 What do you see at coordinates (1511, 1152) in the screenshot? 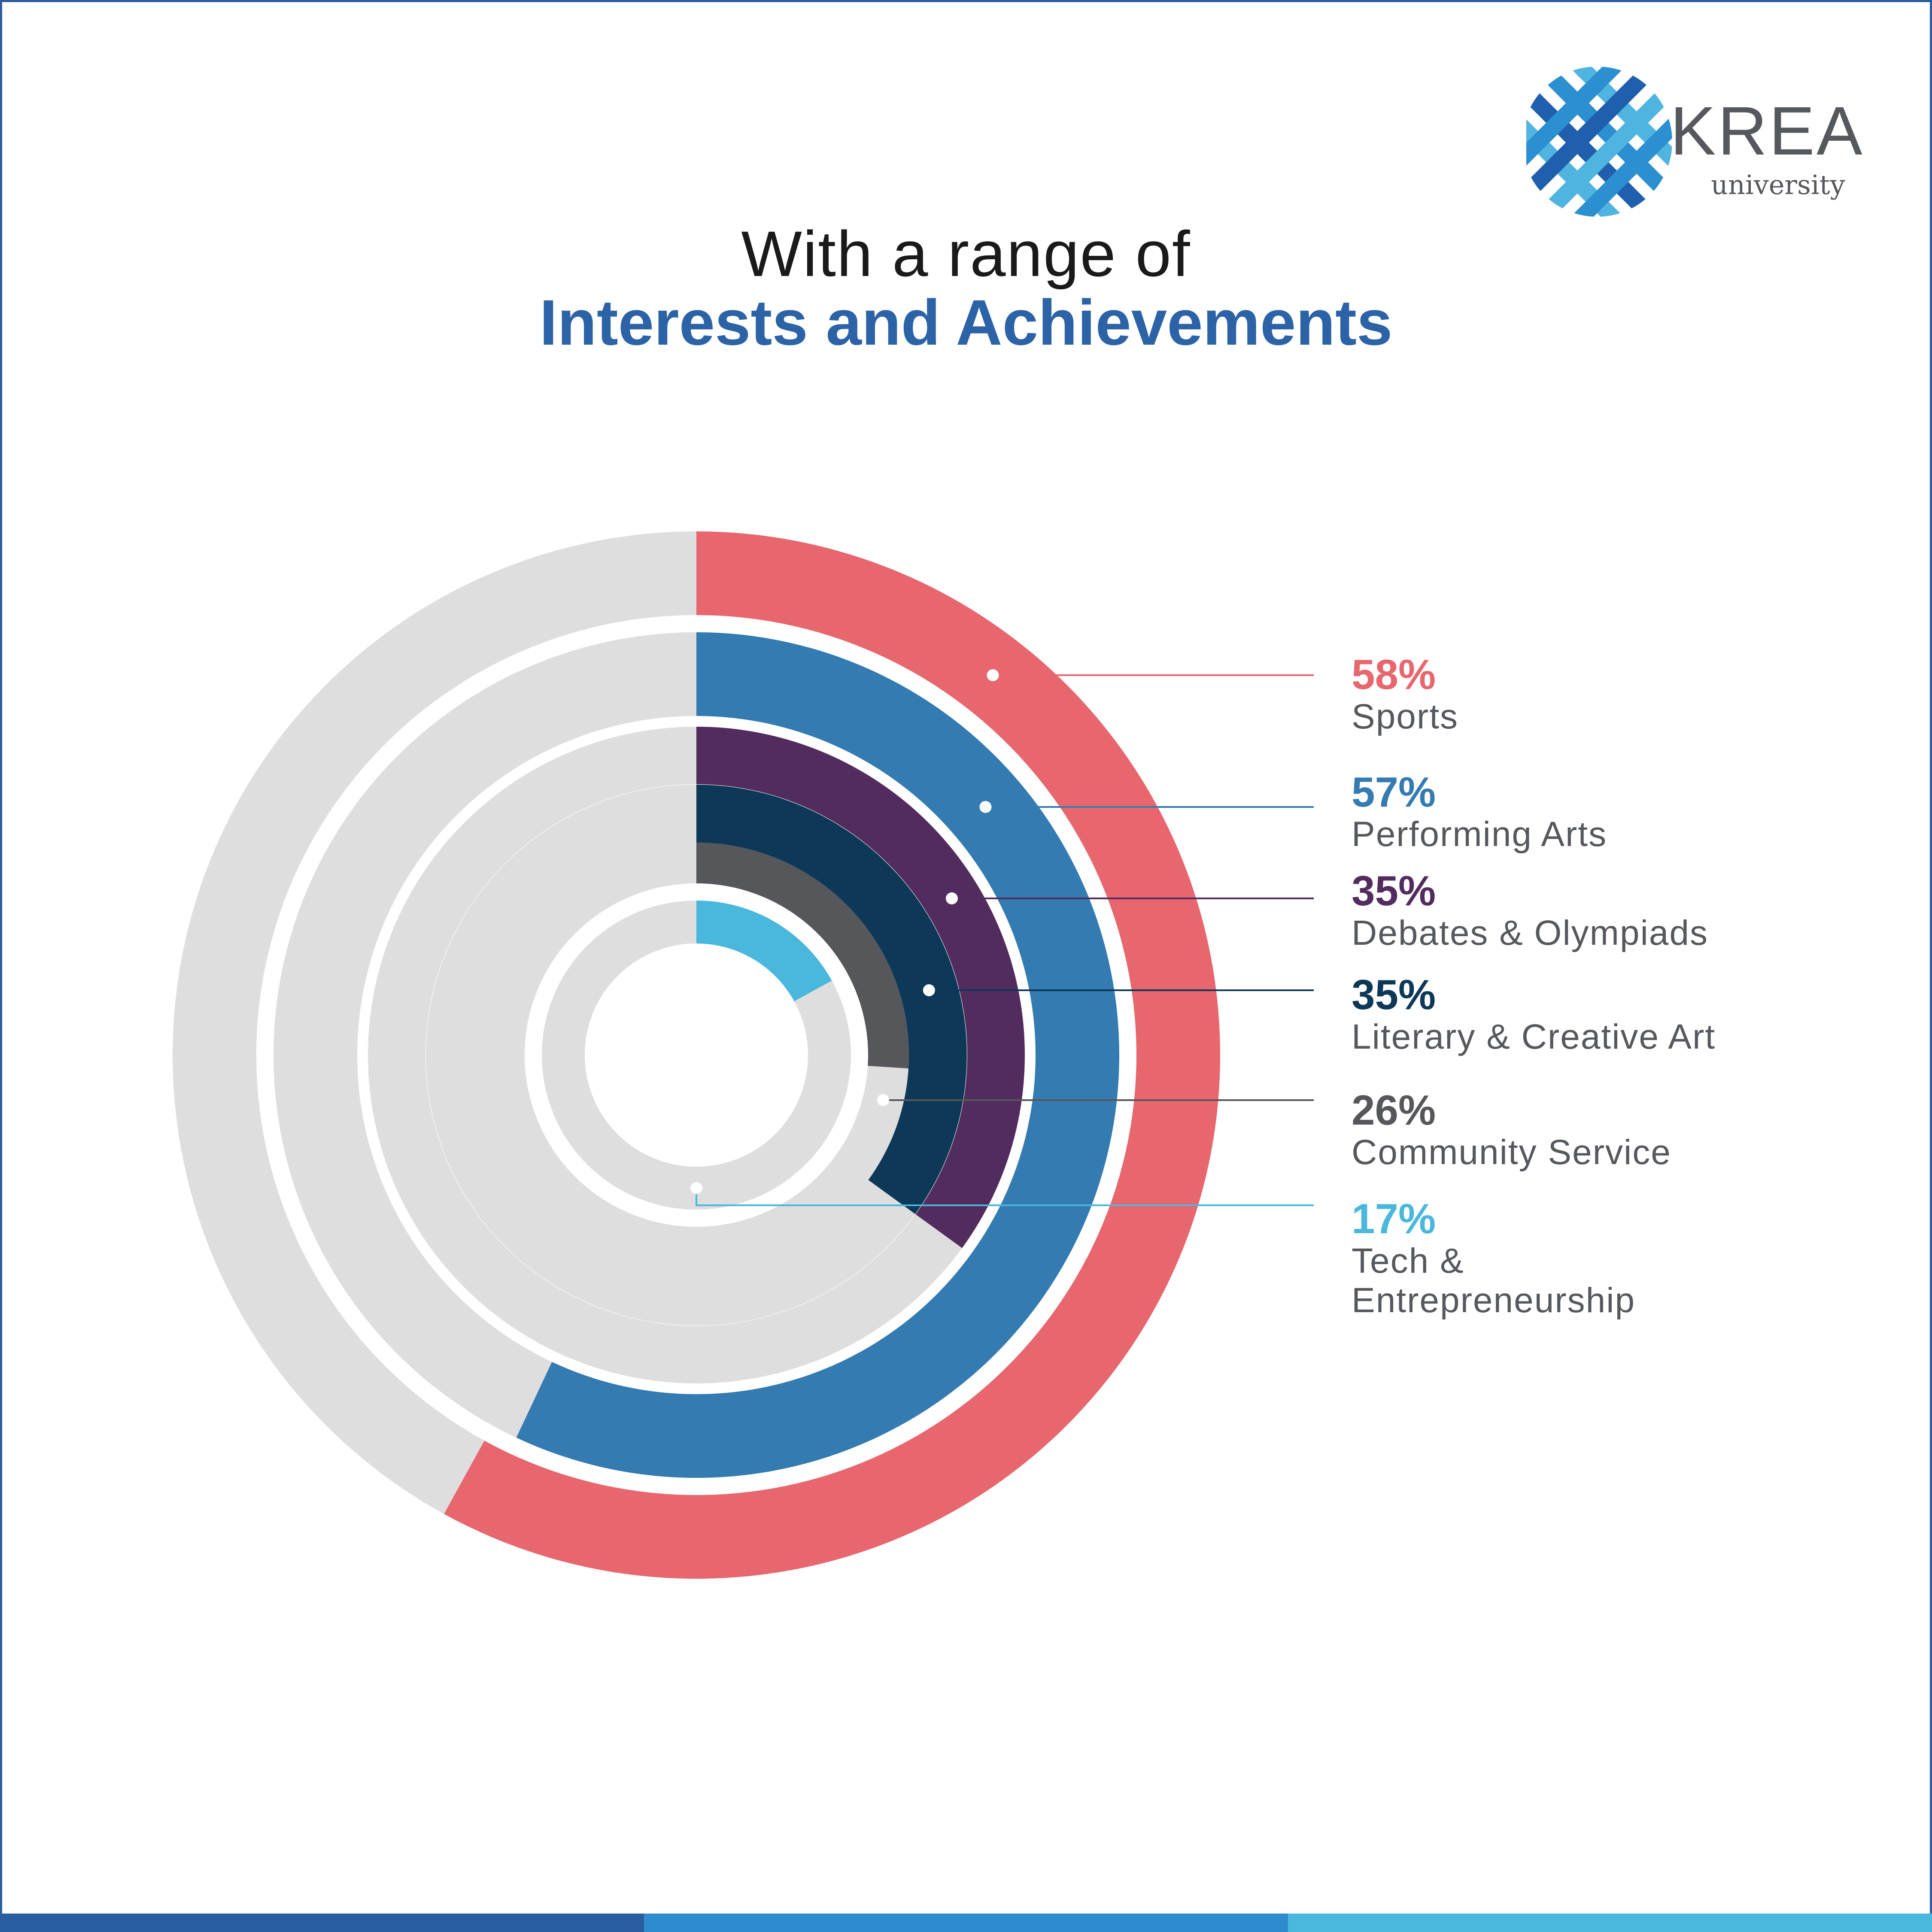
I see `legend-label: Community Service` at bounding box center [1511, 1152].